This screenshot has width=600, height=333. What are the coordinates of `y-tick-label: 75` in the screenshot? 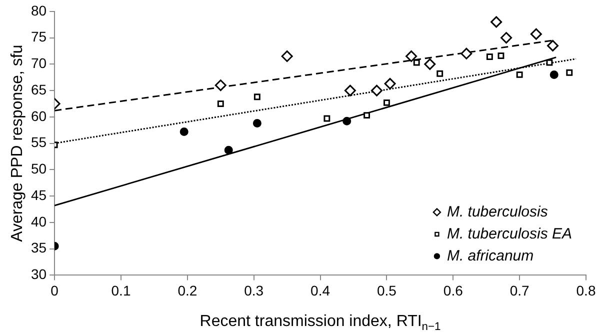 It's located at (38, 36).